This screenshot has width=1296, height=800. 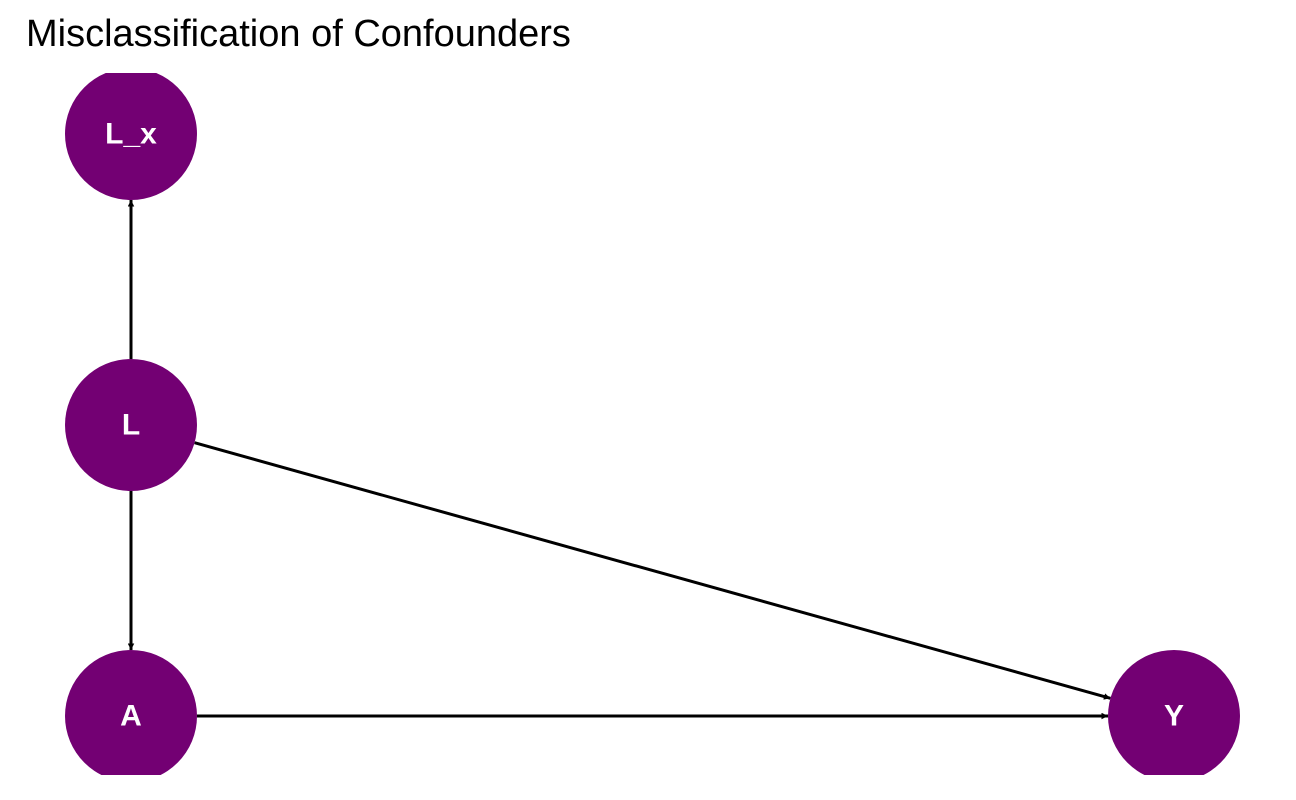 I want to click on node-label-l: L, so click(x=131, y=425).